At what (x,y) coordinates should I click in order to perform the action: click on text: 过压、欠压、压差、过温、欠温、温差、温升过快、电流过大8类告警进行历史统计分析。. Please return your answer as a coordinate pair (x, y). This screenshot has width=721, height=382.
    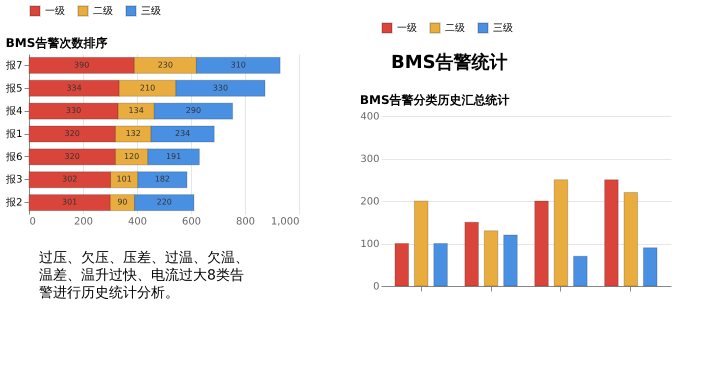
    Looking at the image, I should click on (144, 275).